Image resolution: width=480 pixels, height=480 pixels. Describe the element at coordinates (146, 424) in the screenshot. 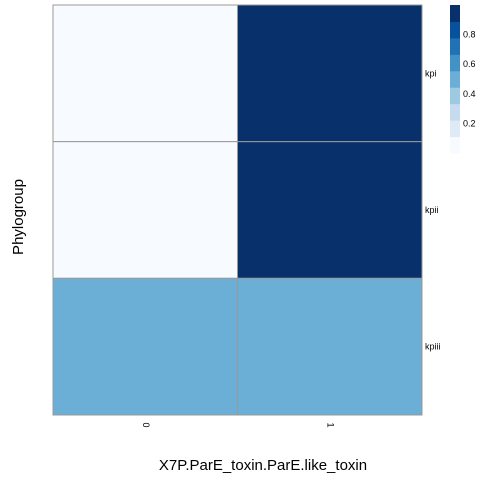

I see `x-tick-label: 0` at that location.